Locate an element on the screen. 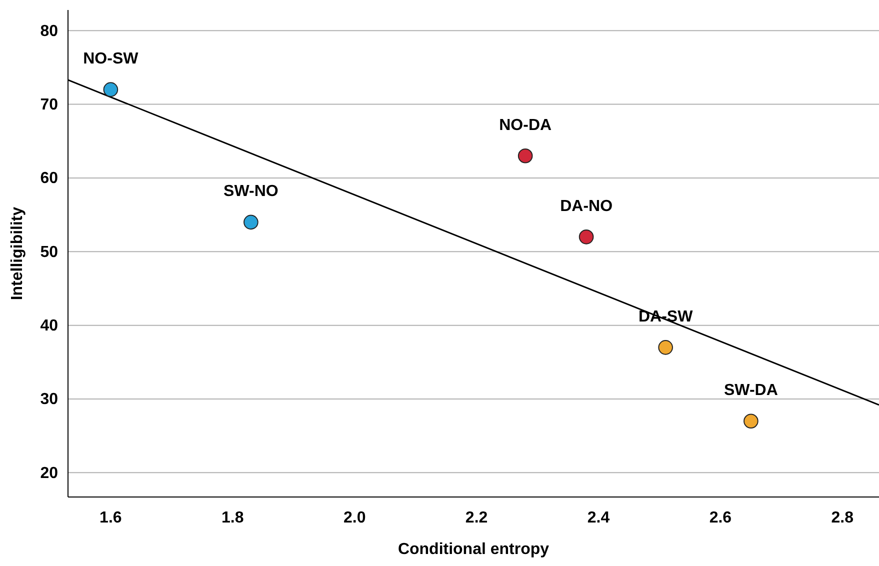 This screenshot has width=879, height=566. y-tick-label: 60 is located at coordinates (49, 179).